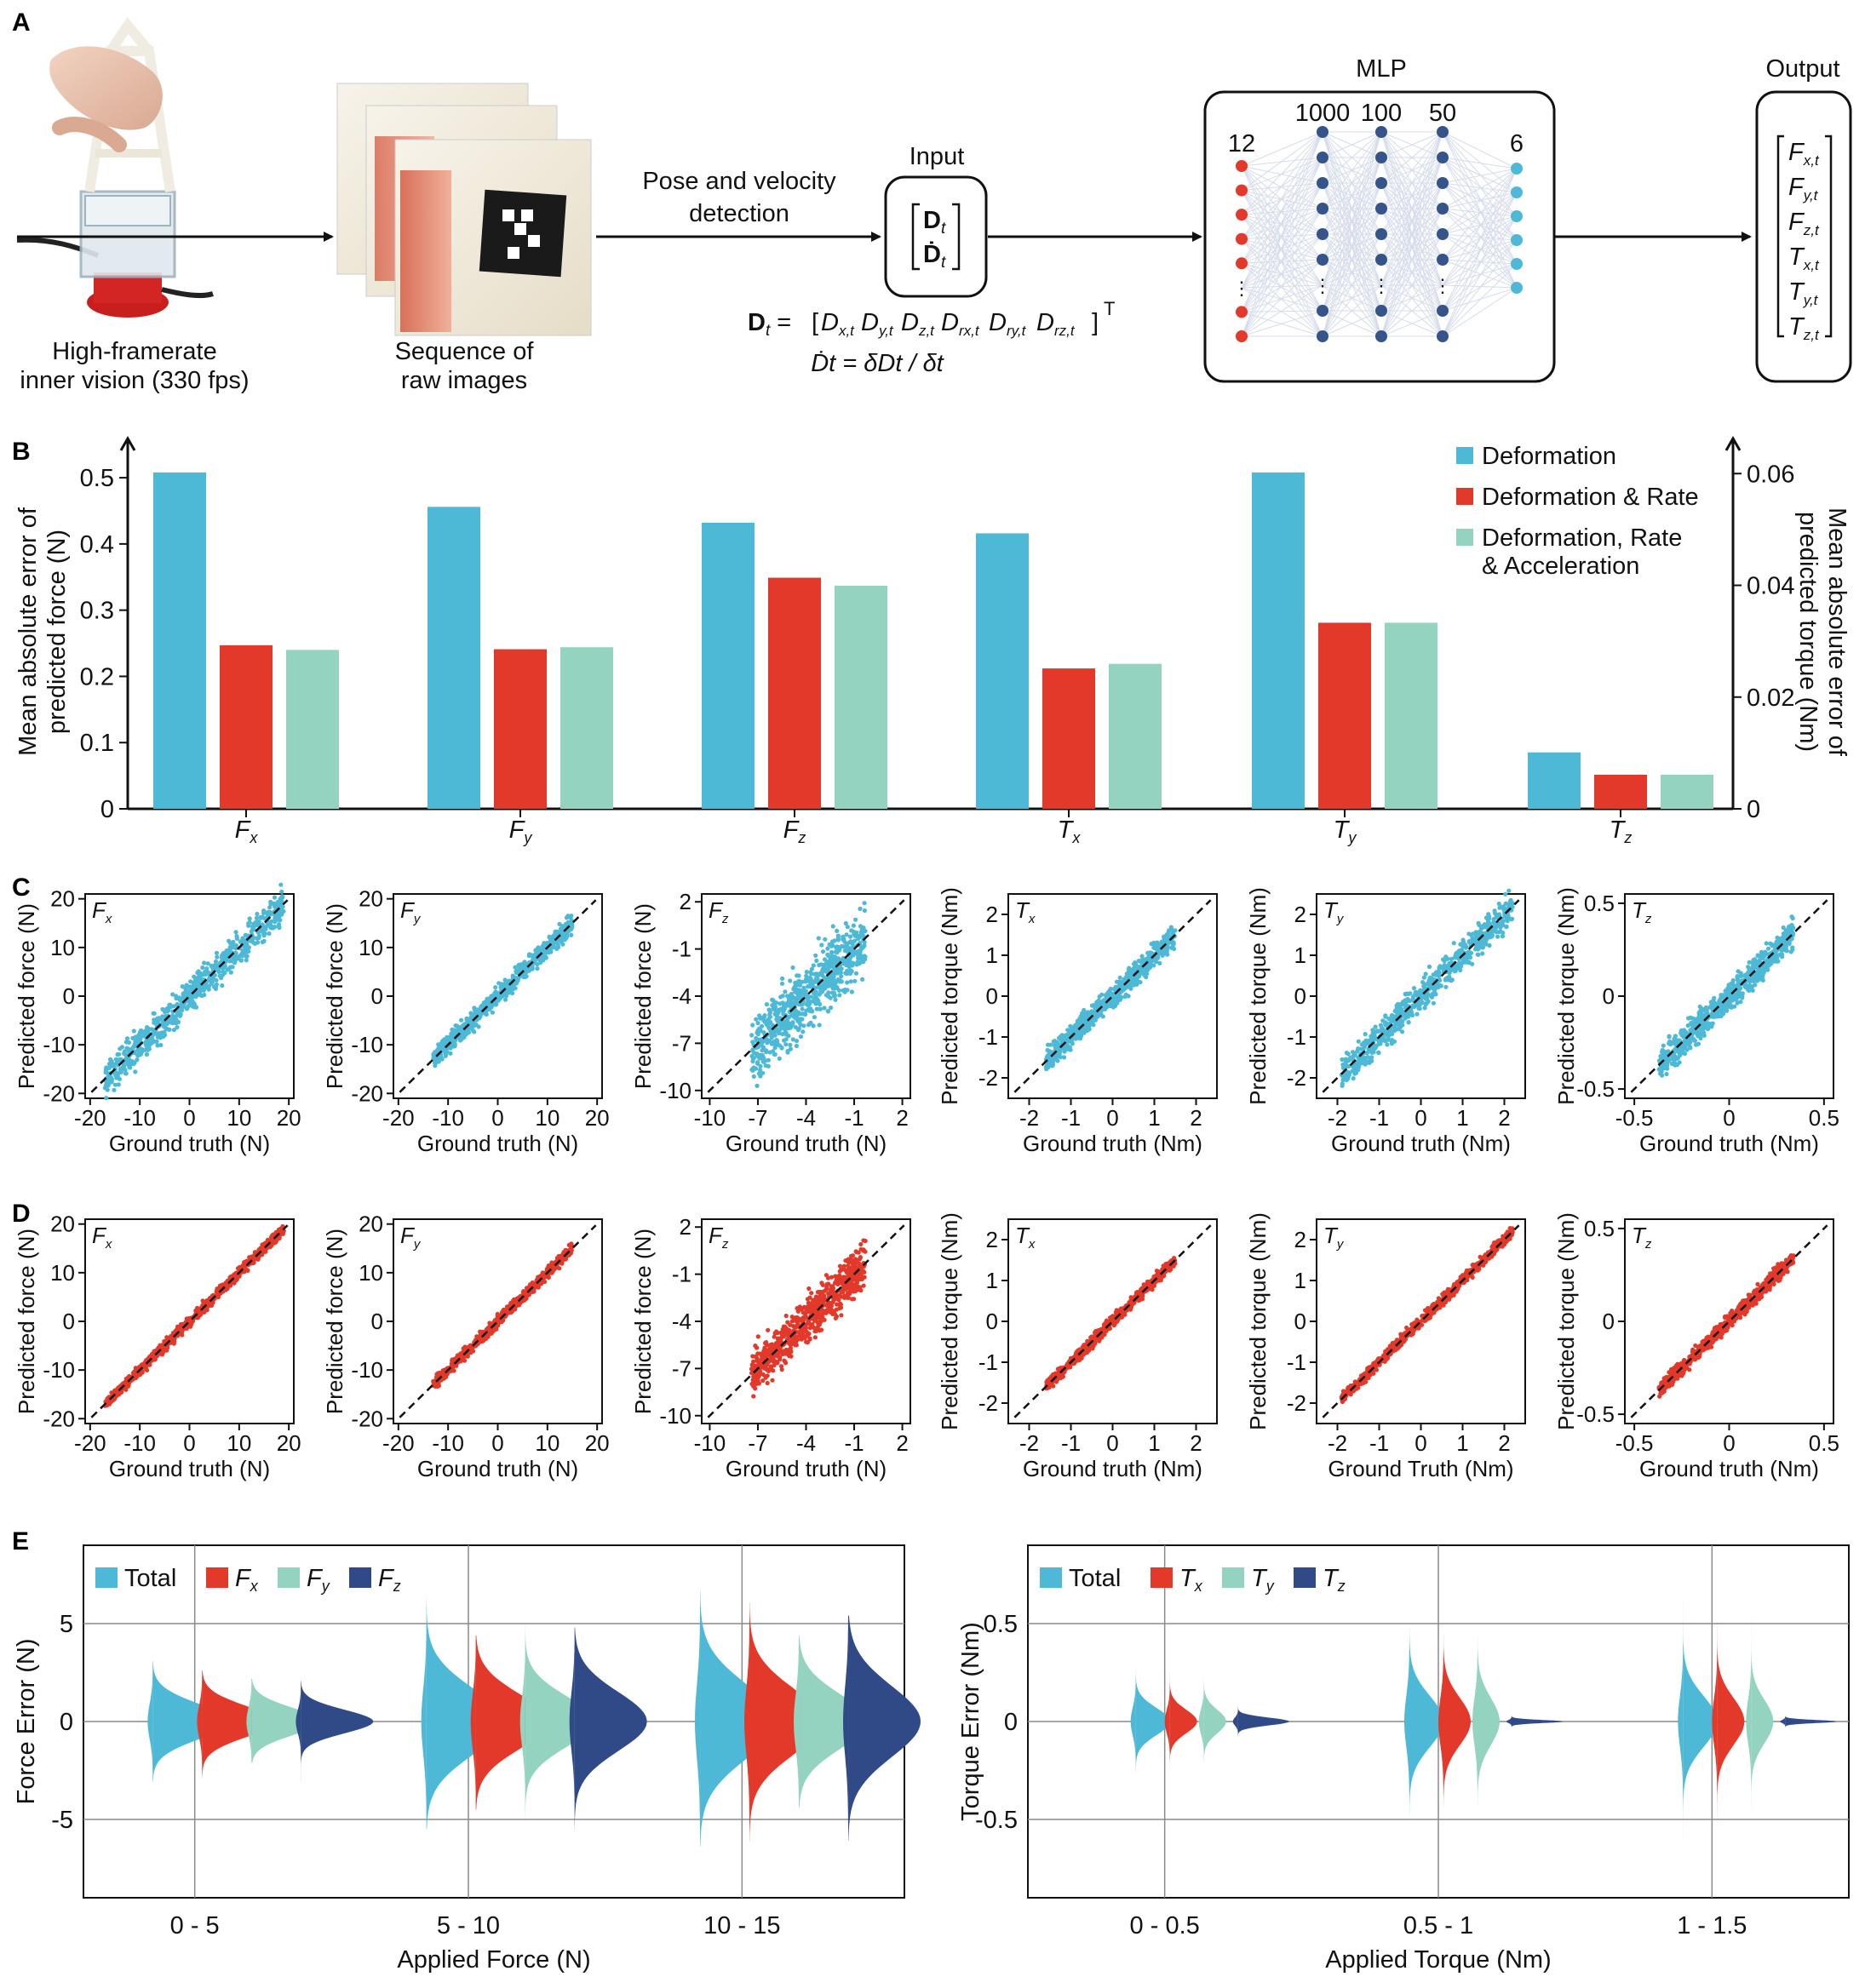 The width and height of the screenshot is (1865, 1988). I want to click on output-title: Output, so click(1802, 69).